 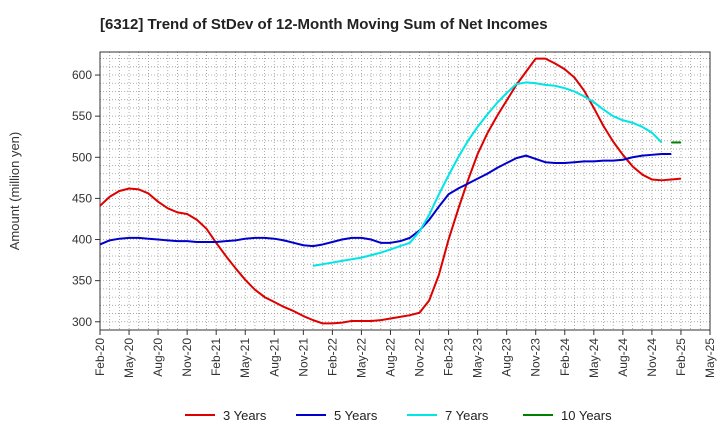 I want to click on x-tick-label: Feb-24, so click(x=565, y=357).